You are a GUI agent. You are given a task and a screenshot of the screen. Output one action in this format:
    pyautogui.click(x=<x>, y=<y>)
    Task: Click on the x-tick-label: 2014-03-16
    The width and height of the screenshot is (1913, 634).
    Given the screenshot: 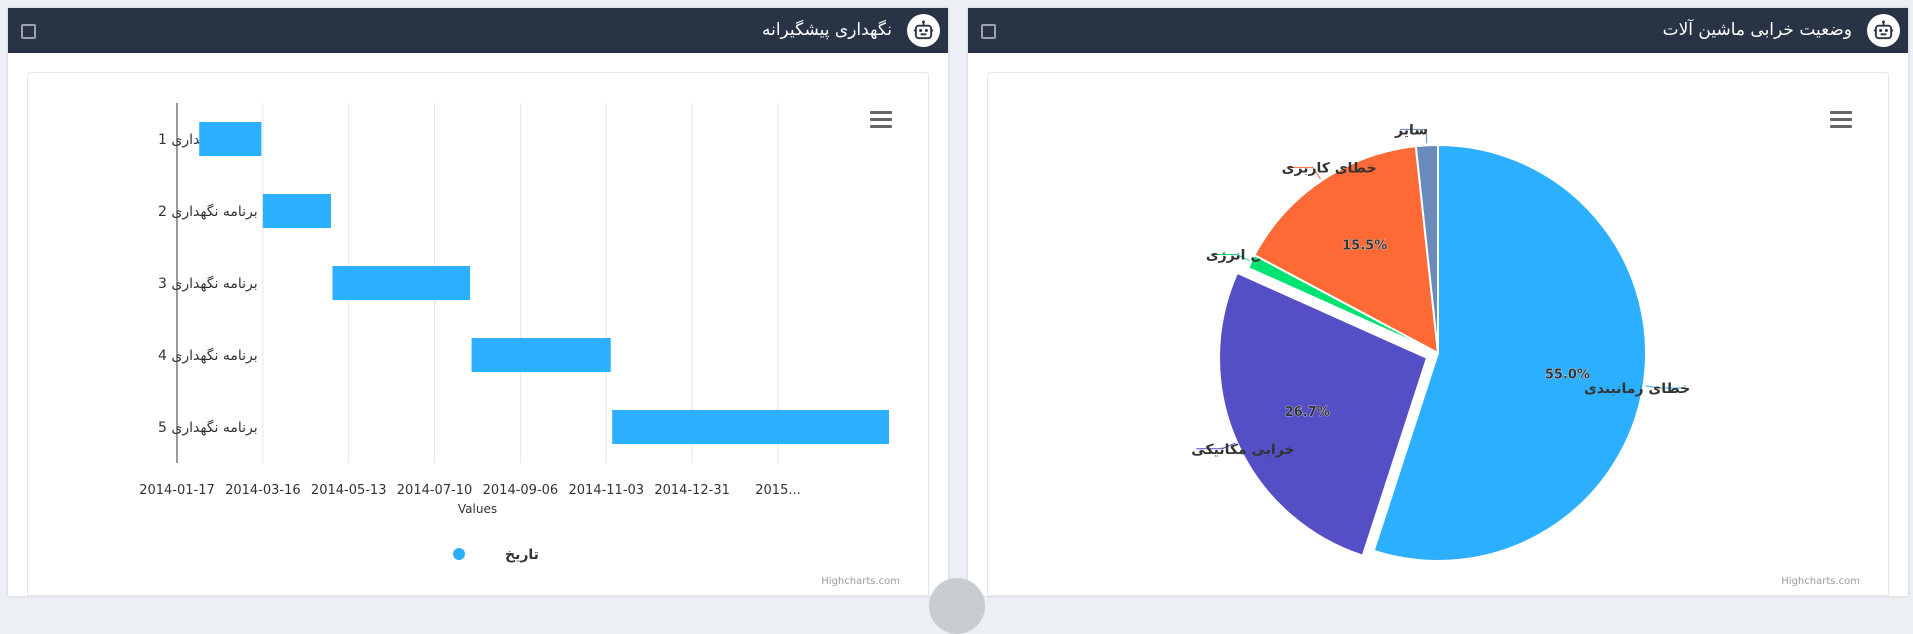 What is the action you would take?
    pyautogui.click(x=263, y=490)
    